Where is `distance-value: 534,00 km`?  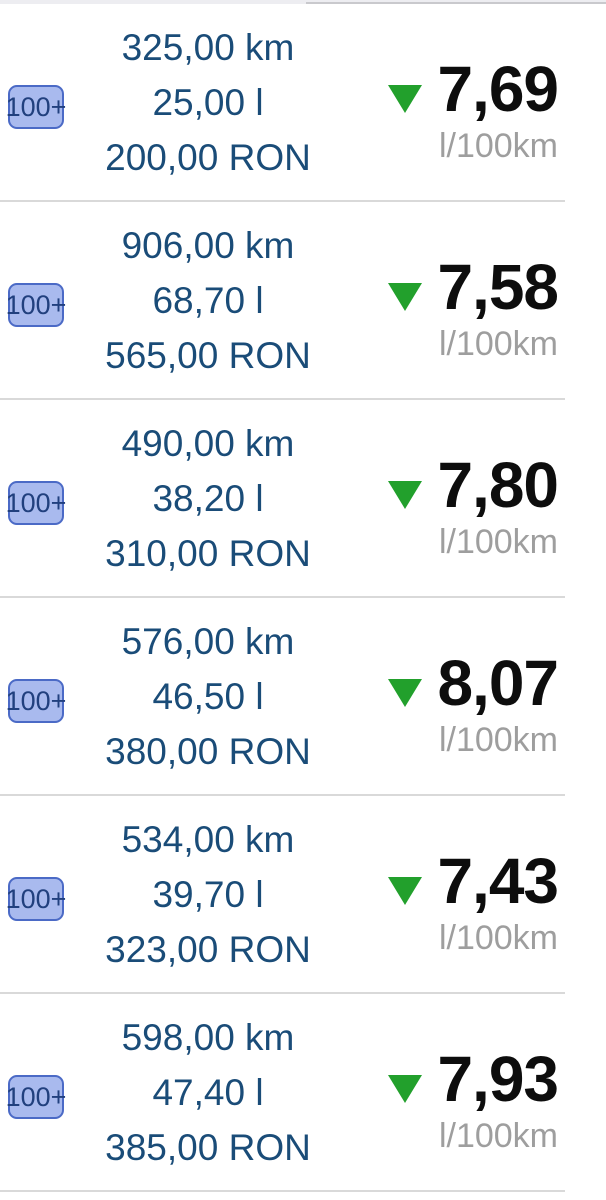 distance-value: 534,00 km is located at coordinates (208, 839).